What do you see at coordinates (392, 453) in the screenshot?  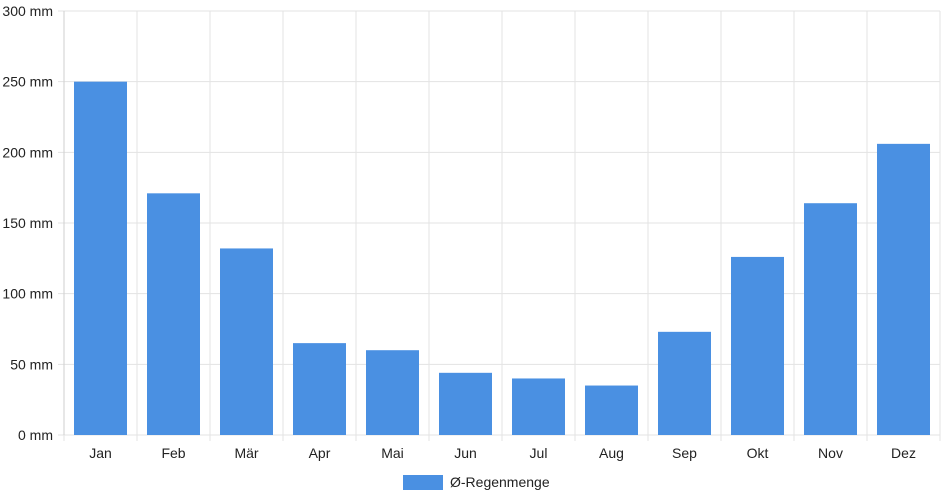 I see `x-tick-label: Mai` at bounding box center [392, 453].